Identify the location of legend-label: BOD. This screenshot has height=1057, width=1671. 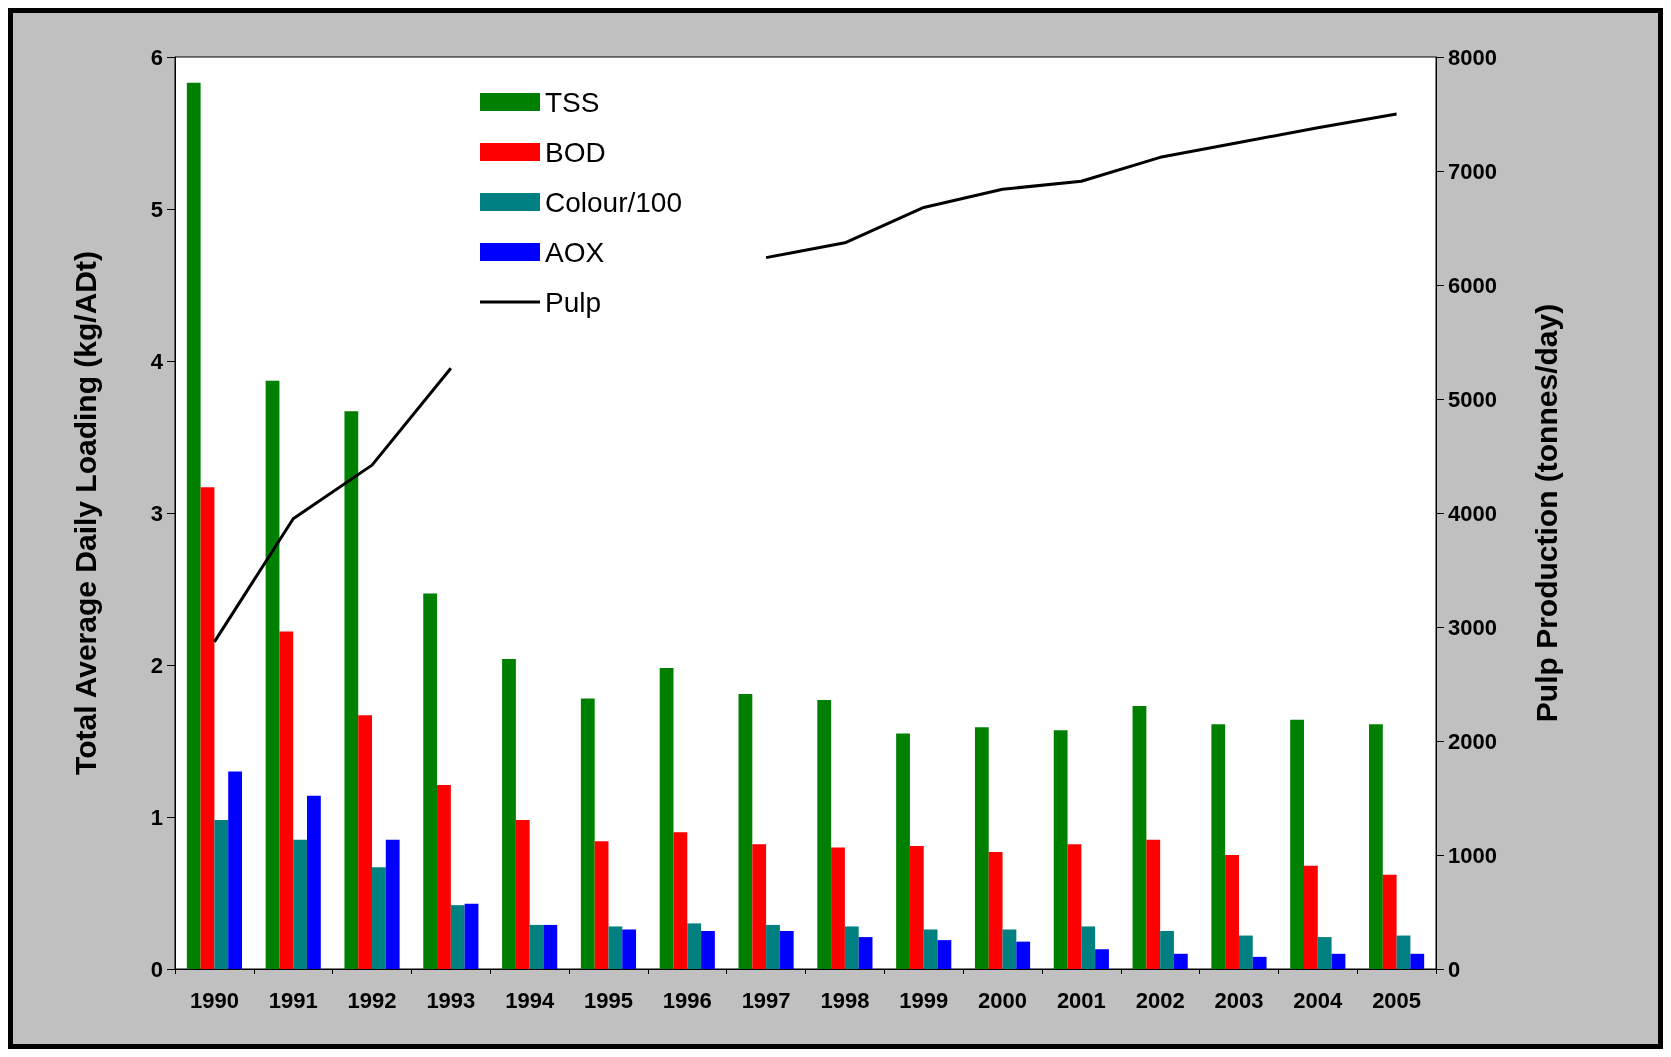
(575, 152).